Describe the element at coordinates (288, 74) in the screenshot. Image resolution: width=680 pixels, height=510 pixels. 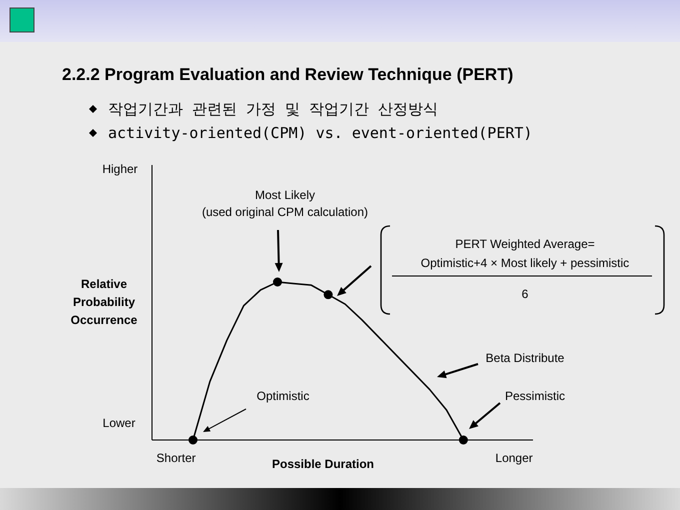
I see `chart-title: 2.2.2 Program Evaluation and Review Technique (PERT)` at that location.